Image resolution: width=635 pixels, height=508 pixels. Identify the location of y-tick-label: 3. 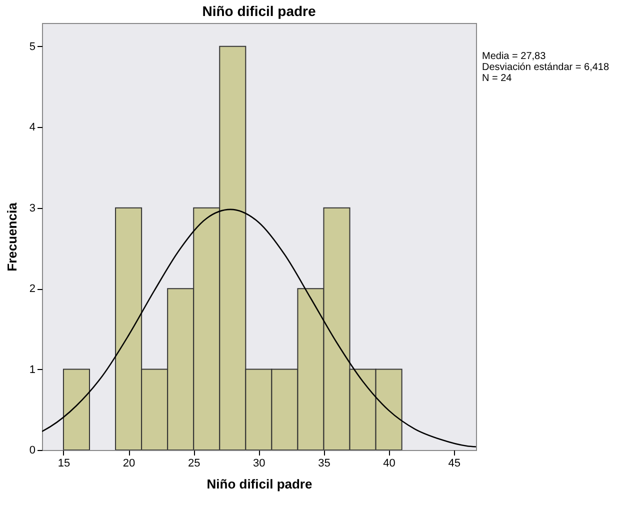
(32, 208).